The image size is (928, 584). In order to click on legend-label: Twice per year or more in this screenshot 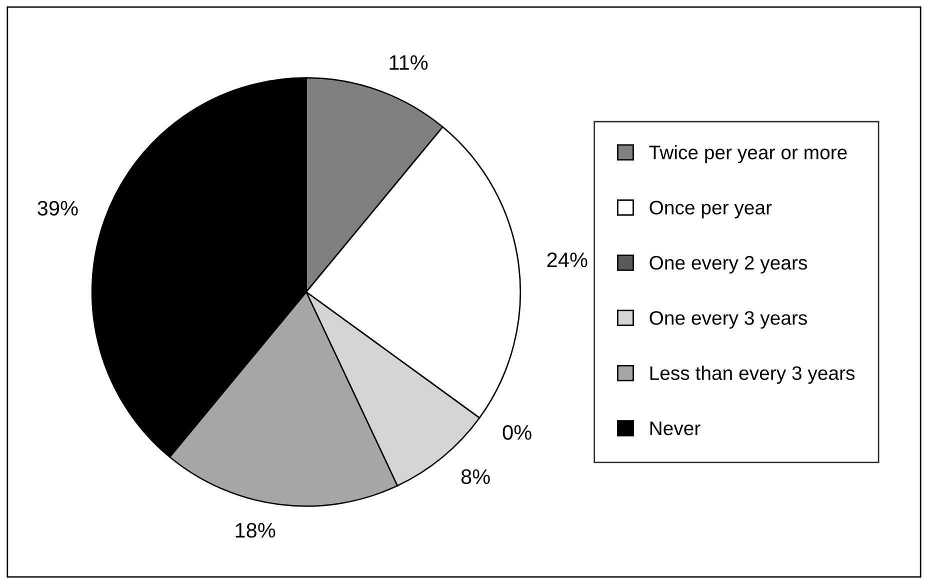, I will do `click(748, 154)`.